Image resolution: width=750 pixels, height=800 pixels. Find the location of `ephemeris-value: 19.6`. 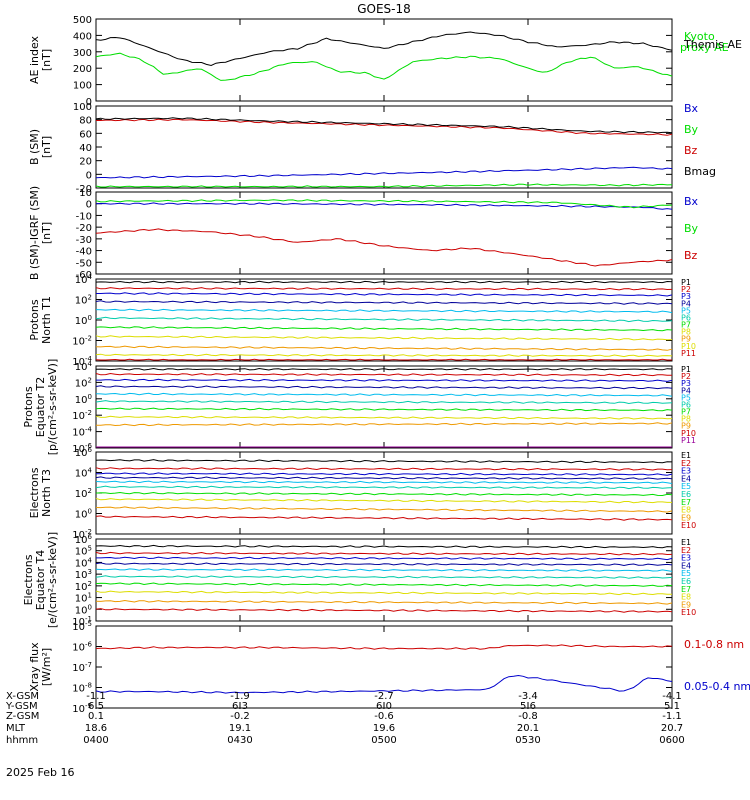

ephemeris-value: 19.6 is located at coordinates (384, 728).